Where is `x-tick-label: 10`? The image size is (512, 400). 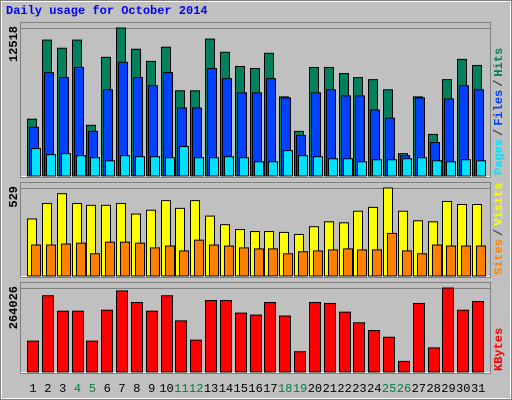 x-tick-label: 10 is located at coordinates (166, 389).